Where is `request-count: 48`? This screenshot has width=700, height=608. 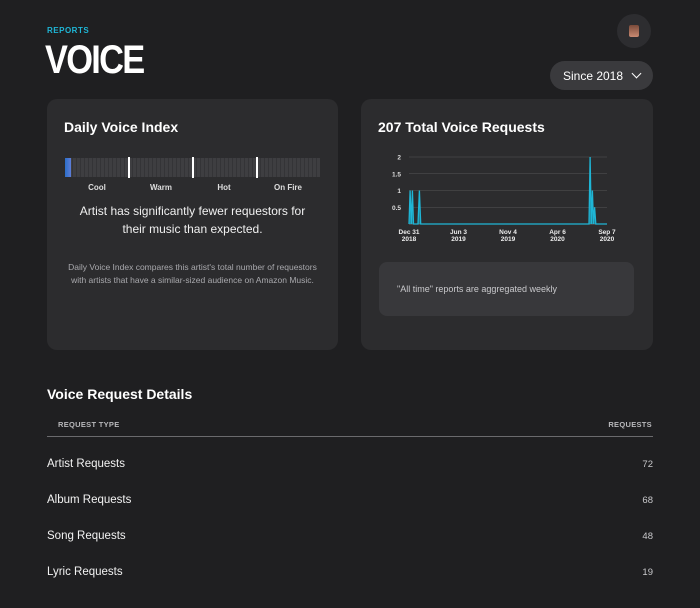 request-count: 48 is located at coordinates (647, 536).